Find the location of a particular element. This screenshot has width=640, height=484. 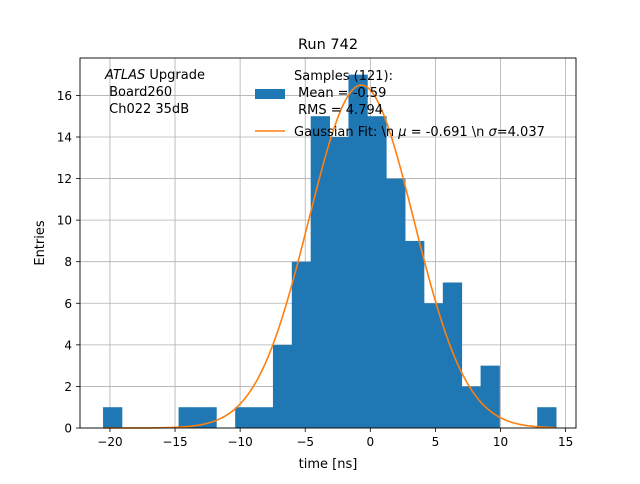

y-axis-ticks: 0 2 4 6 8 10 12 14 16 is located at coordinates (68, 262).